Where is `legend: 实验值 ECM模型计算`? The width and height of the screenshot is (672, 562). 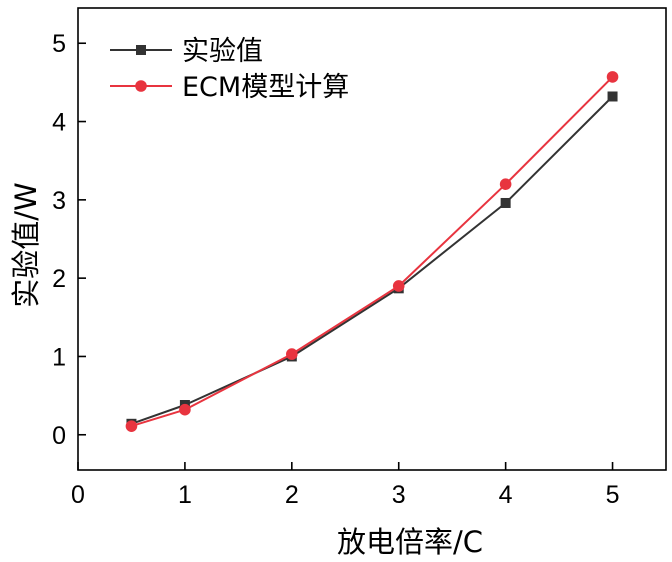
legend: 实验值 ECM模型计算 is located at coordinates (229, 69).